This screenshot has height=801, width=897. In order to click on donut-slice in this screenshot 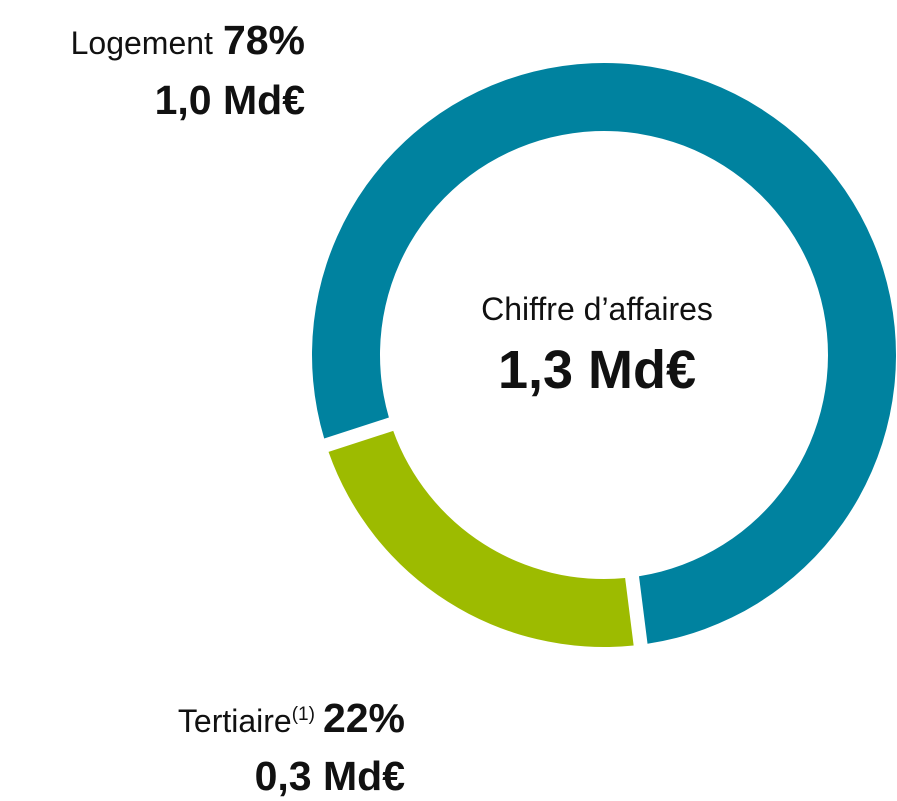, I will do `click(481, 538)`.